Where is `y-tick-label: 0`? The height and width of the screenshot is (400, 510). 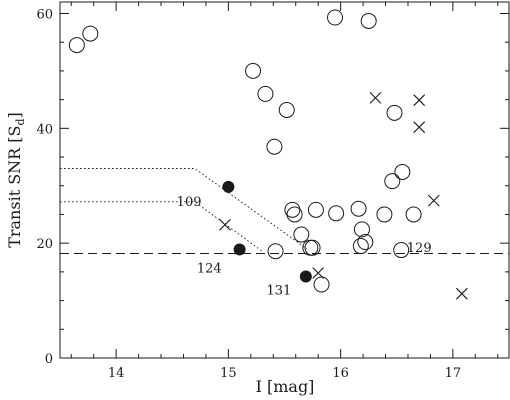
y-tick-label: 0 is located at coordinates (49, 359).